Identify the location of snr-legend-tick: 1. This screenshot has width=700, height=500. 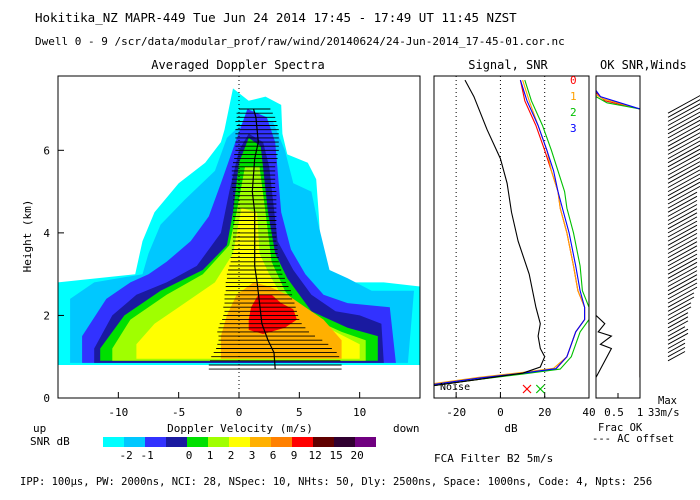
(210, 455).